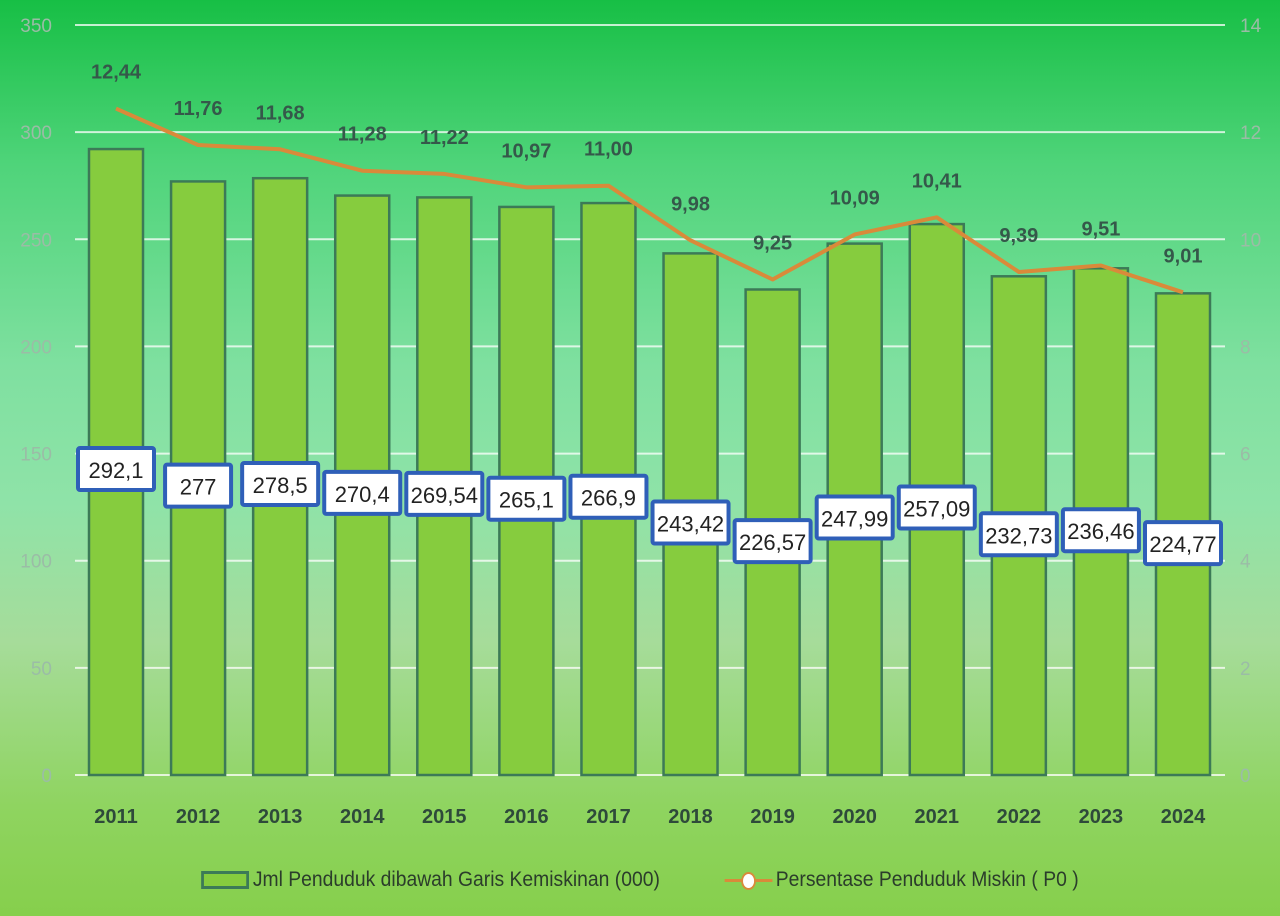 This screenshot has height=916, width=1280. I want to click on legend-line-swatch, so click(748, 880).